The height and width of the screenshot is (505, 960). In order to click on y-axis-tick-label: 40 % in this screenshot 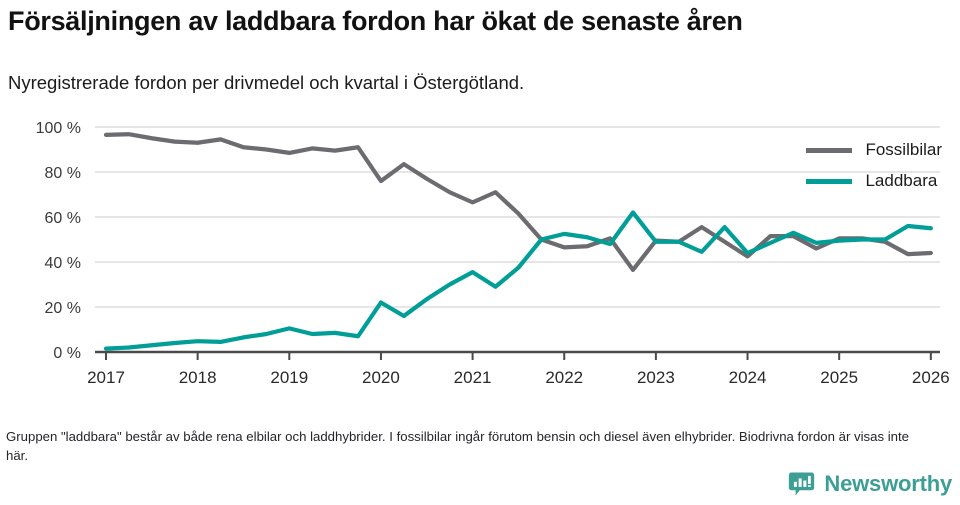, I will do `click(63, 263)`.